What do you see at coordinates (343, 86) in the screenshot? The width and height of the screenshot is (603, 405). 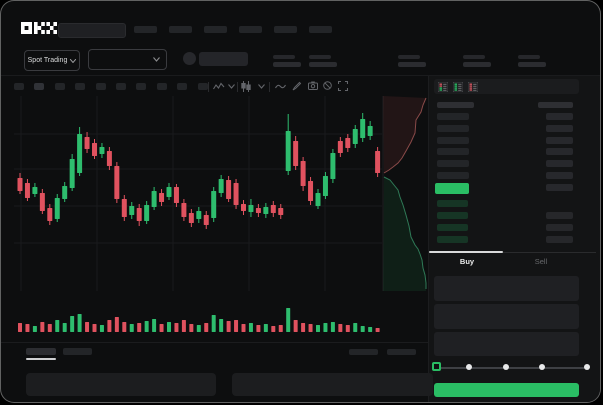 I see `fullscreen-icon` at bounding box center [343, 86].